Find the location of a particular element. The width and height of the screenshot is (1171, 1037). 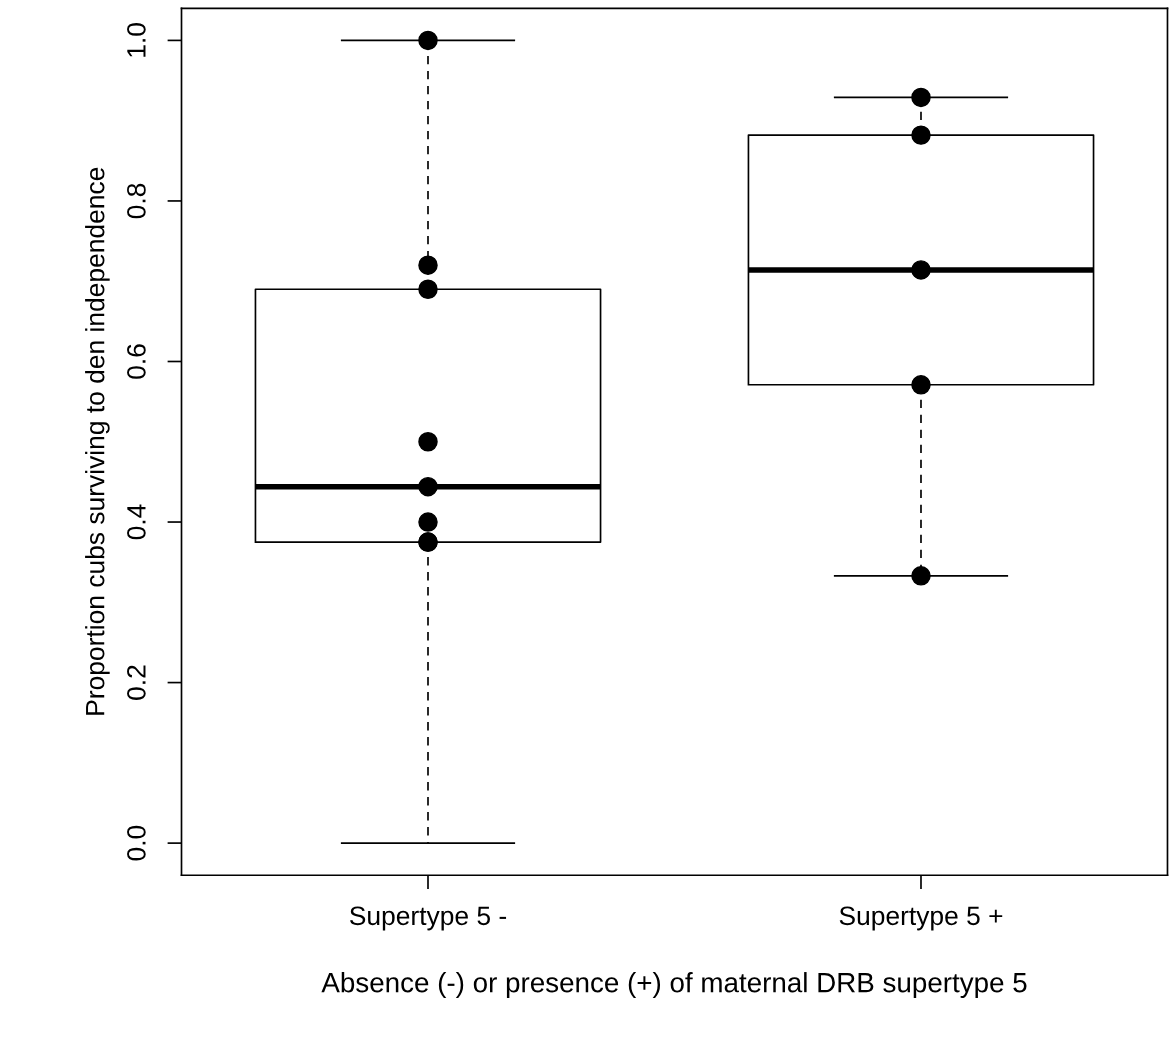

y-tick-label: 0.4 is located at coordinates (136, 522).